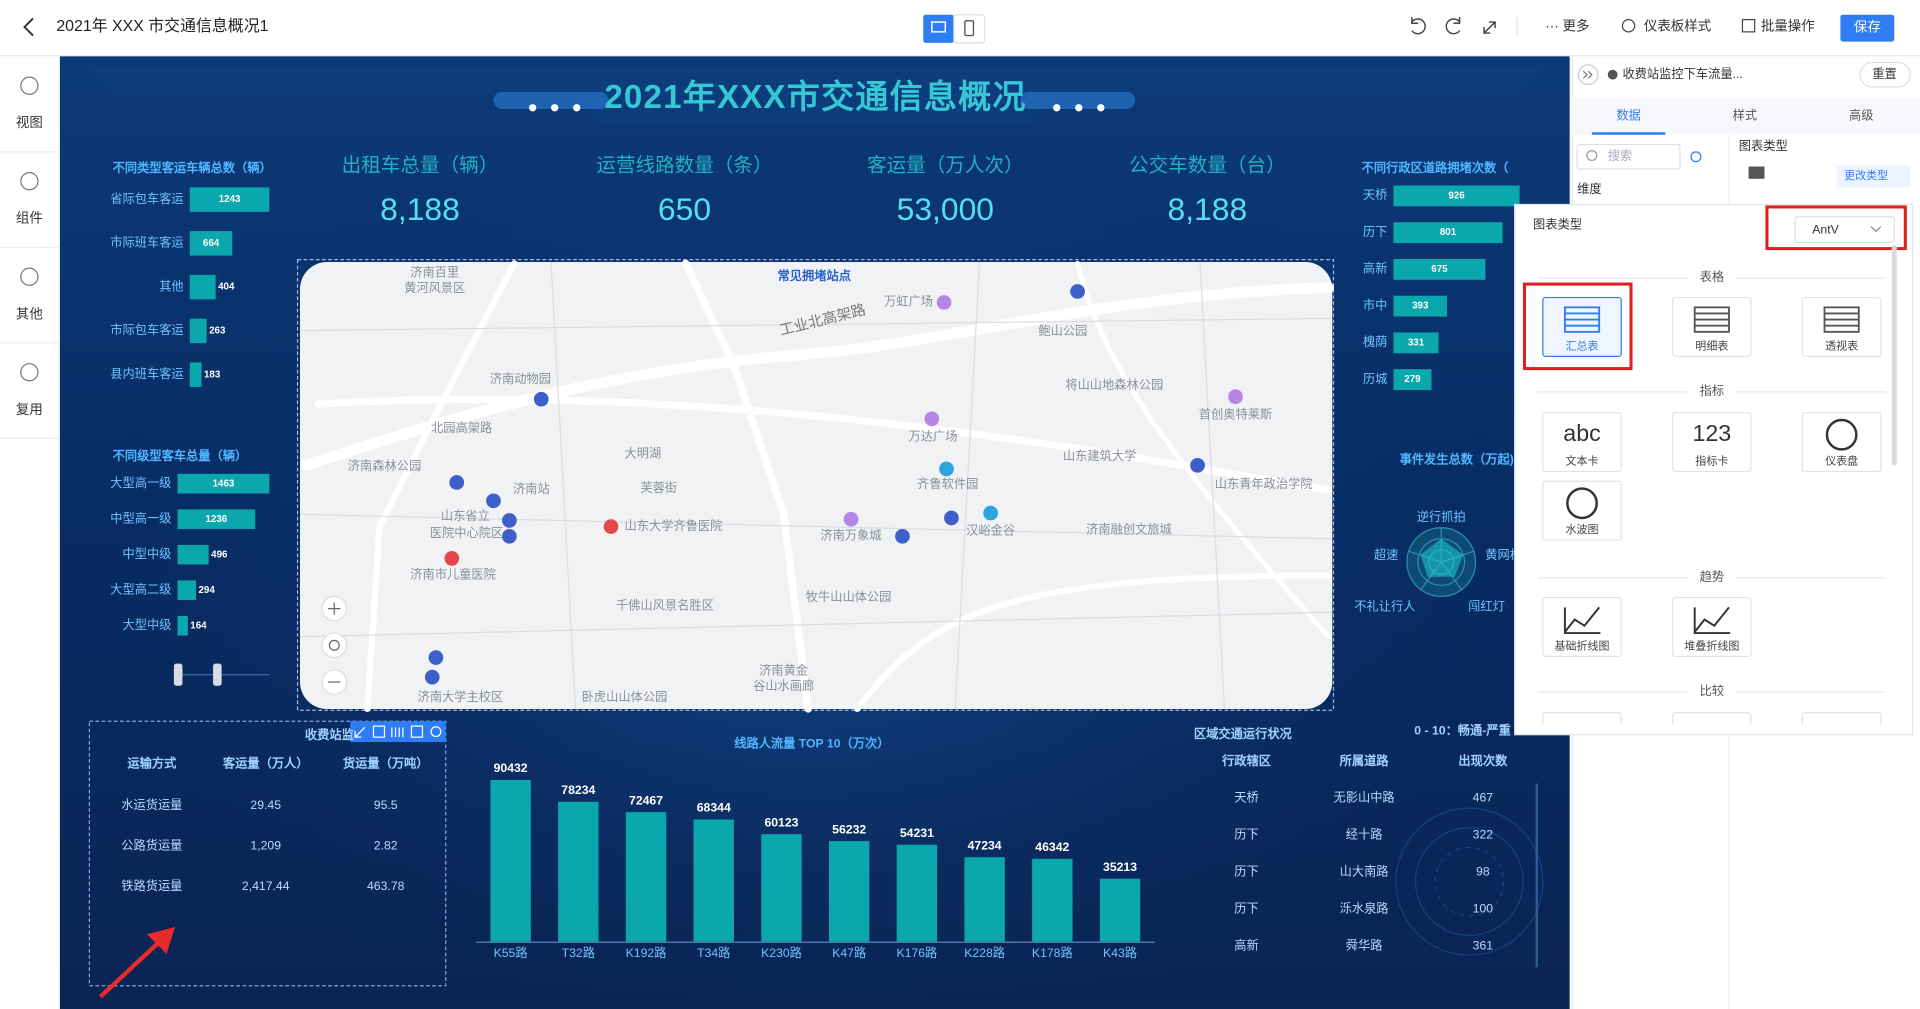 The height and width of the screenshot is (1009, 1920). I want to click on item-label: 基础折线图, so click(1581, 645).